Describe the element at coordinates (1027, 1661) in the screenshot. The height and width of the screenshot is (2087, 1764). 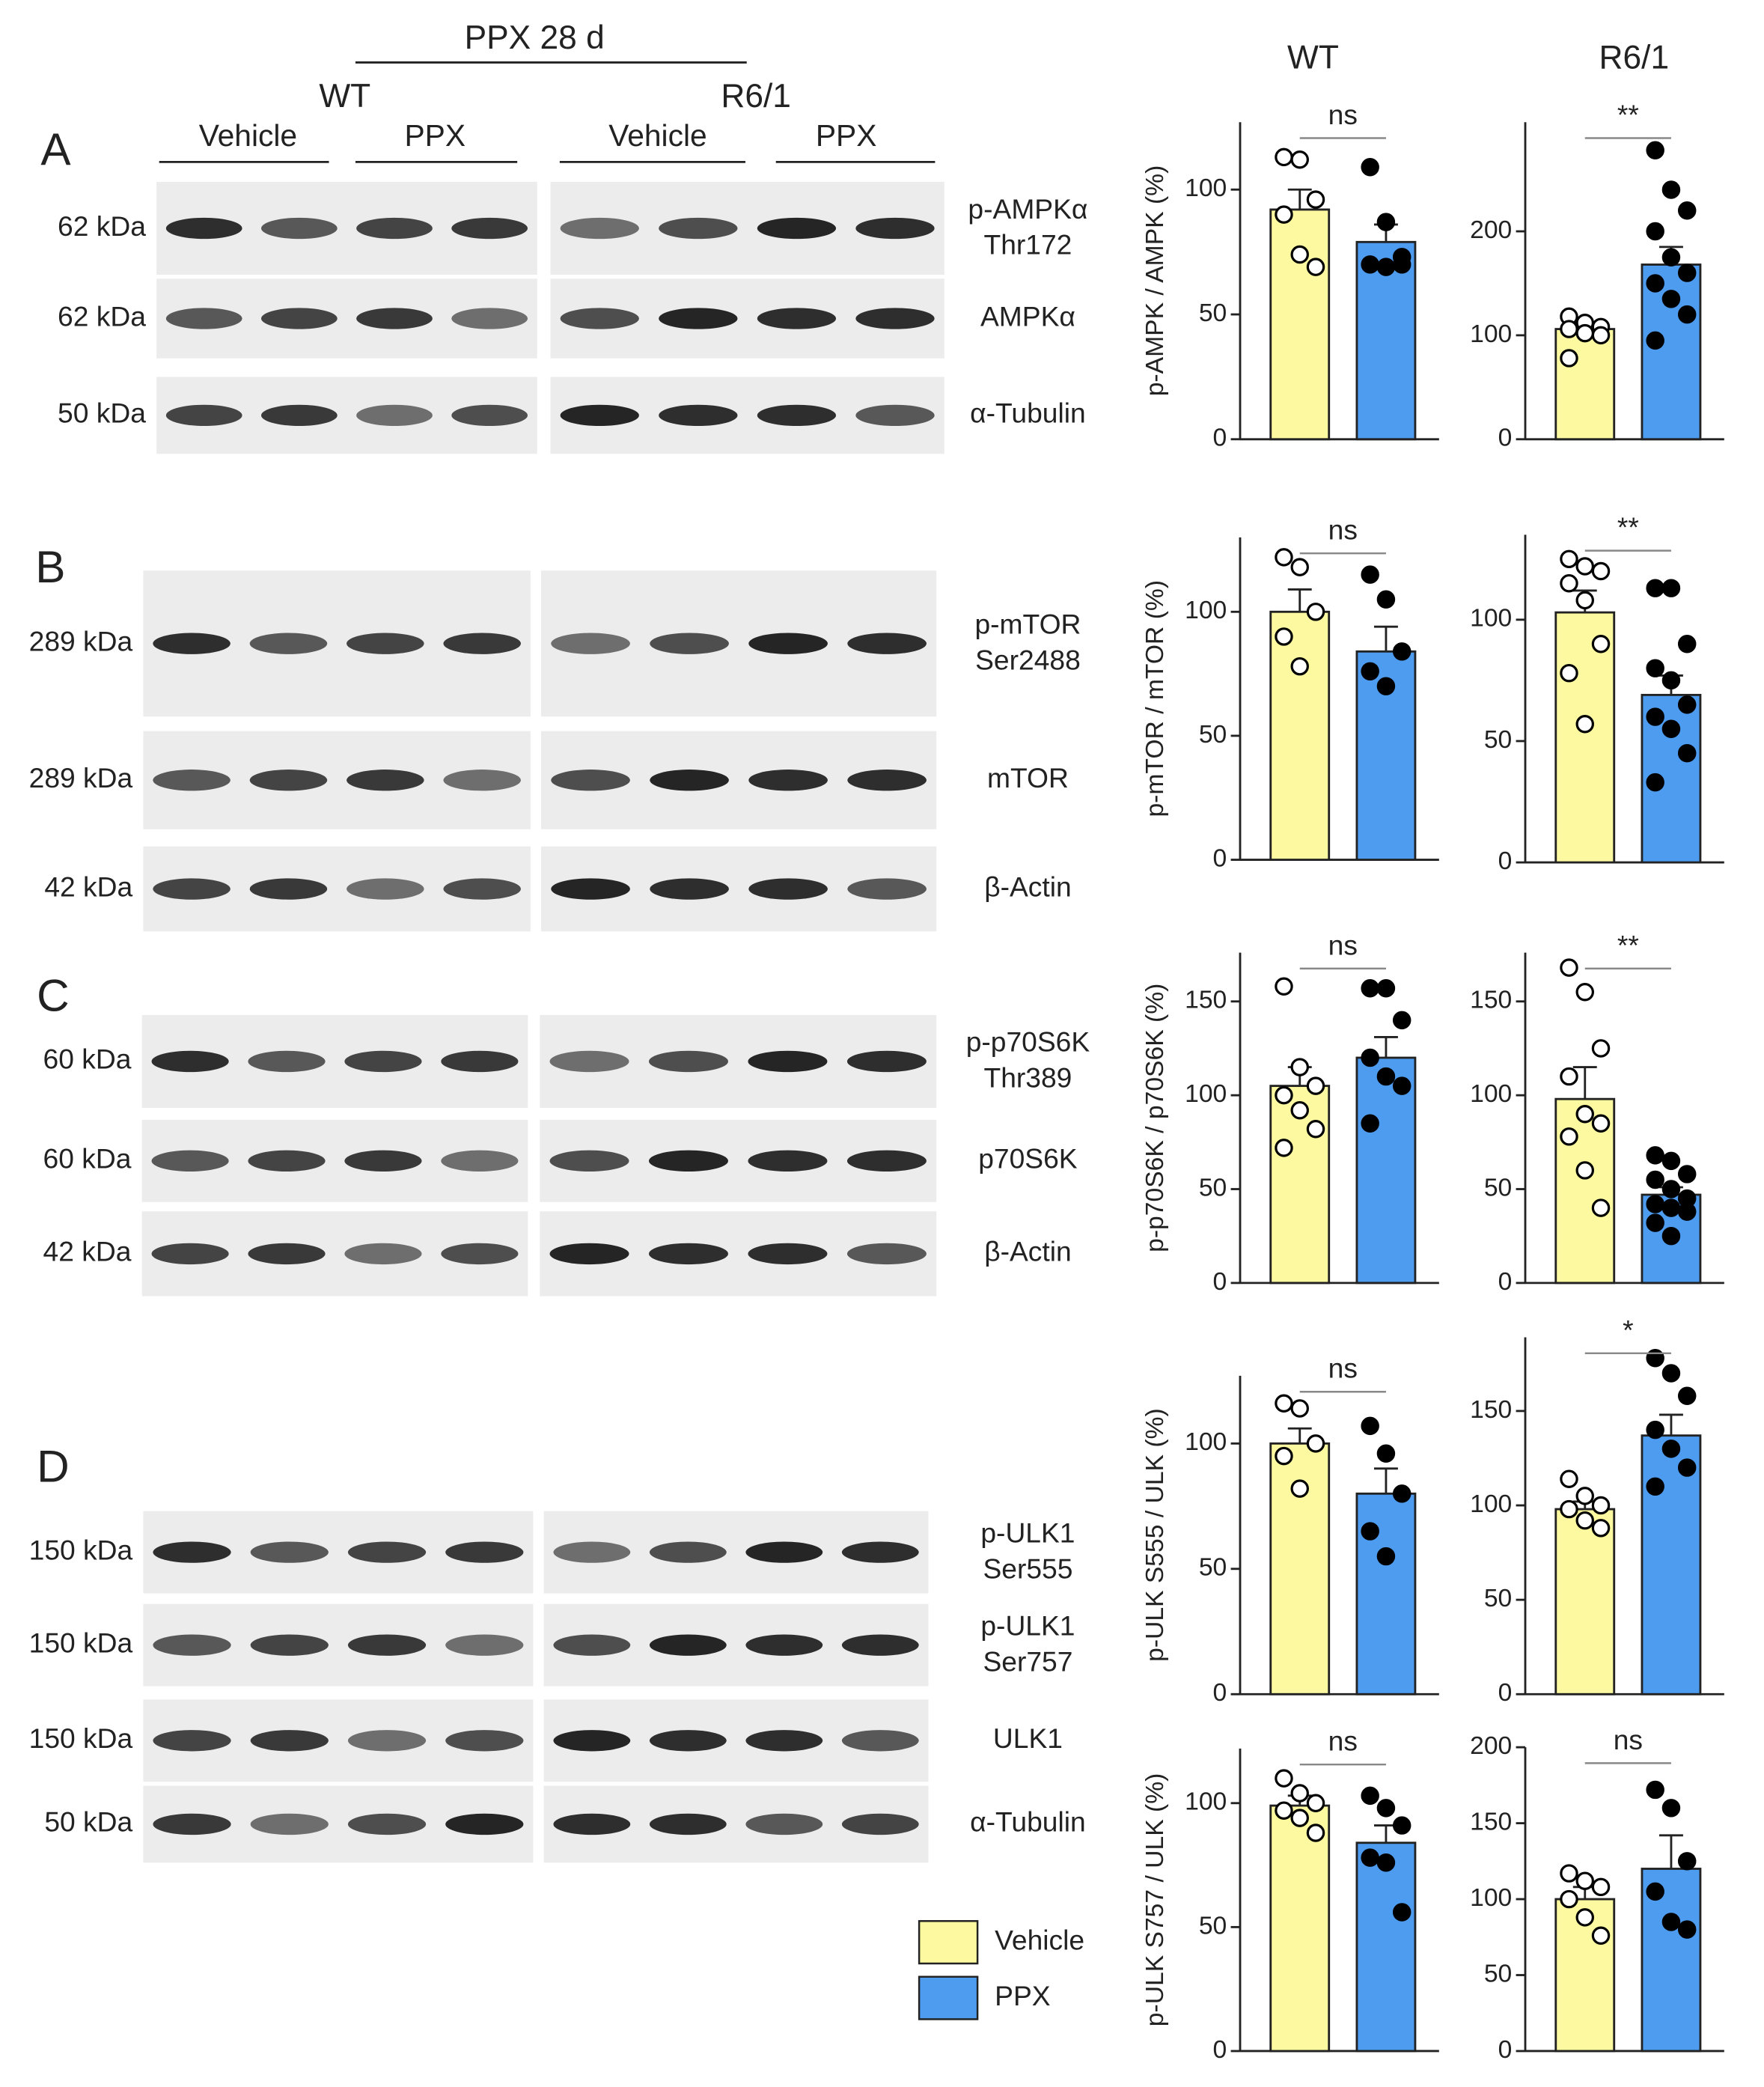
I see `protein-label: Ser757` at that location.